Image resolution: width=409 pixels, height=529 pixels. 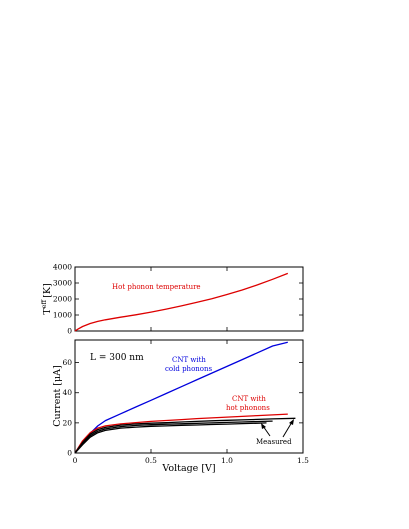 I want to click on measured-arrows, so click(x=277, y=428).